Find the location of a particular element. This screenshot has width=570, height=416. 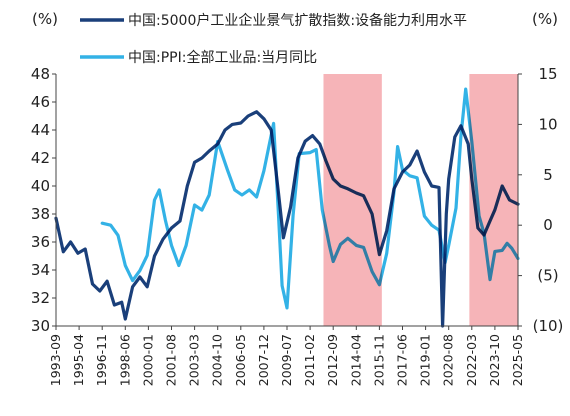

y-left-tick-label: 44 is located at coordinates (40, 130).